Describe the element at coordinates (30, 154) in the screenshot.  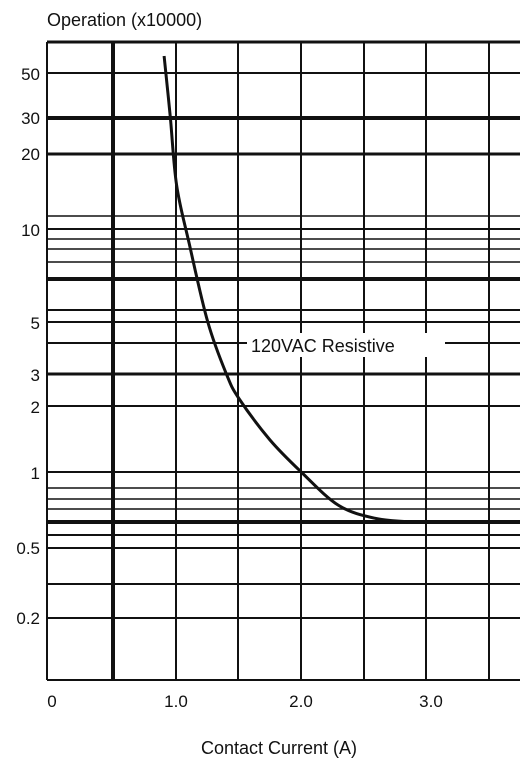
I see `y-tick-label: 20` at that location.